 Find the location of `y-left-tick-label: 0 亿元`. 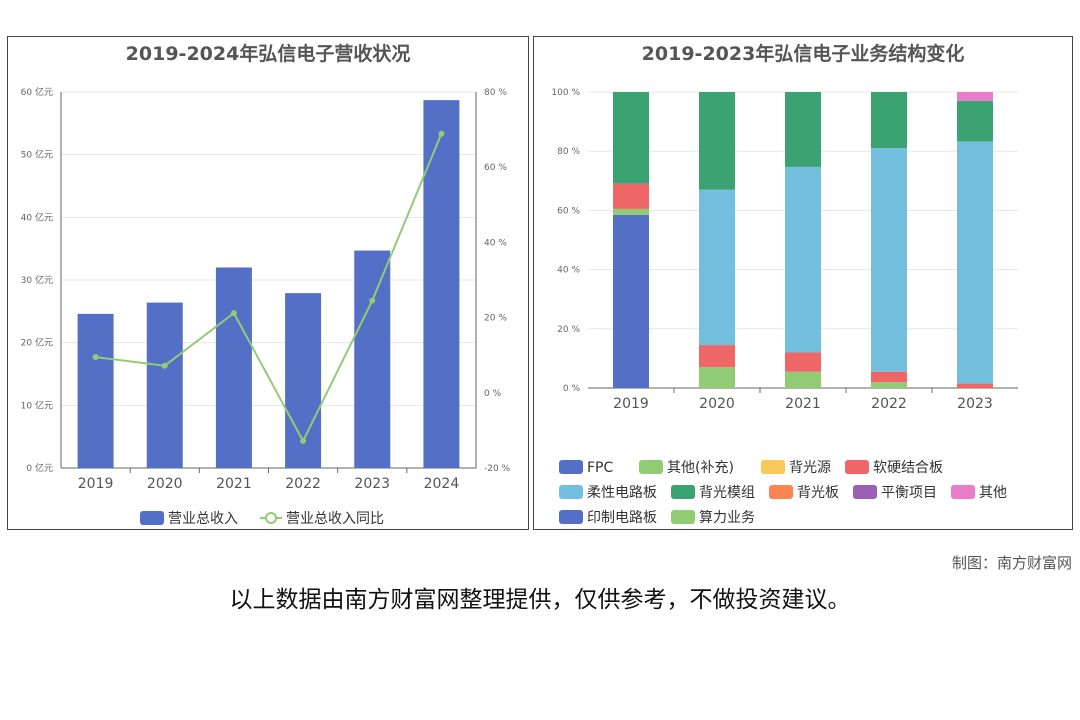

y-left-tick-label: 0 亿元 is located at coordinates (39, 468).